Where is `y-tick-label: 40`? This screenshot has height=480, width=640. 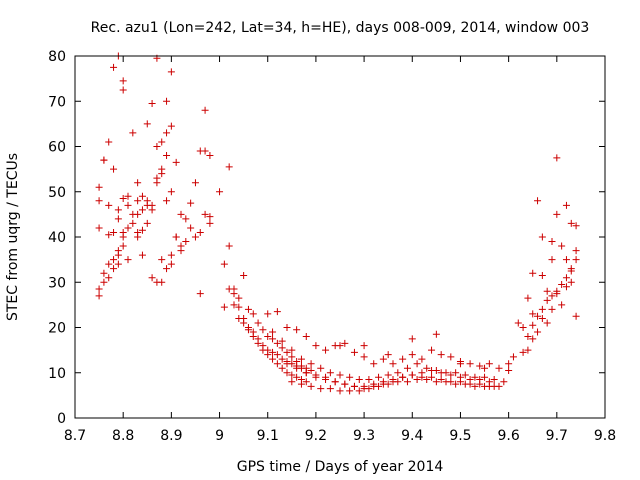
y-tick-label: 40 is located at coordinates (57, 238).